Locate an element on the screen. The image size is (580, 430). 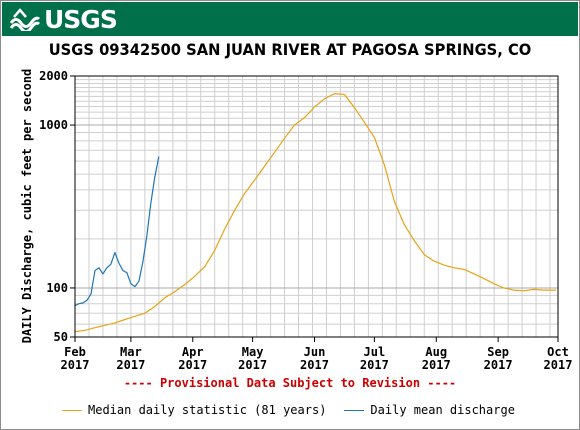
usgs-logo-text: USGS is located at coordinates (81, 19).